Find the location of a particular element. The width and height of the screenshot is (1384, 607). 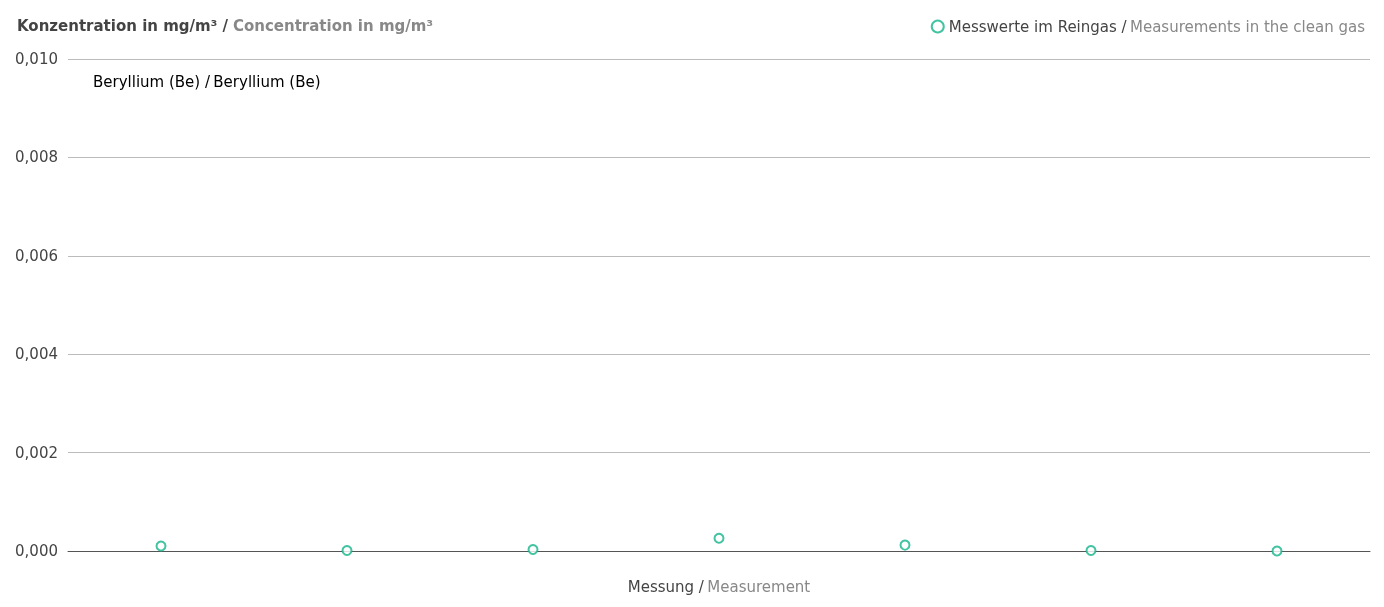

y-tick-label: 0,002 is located at coordinates (36, 452).